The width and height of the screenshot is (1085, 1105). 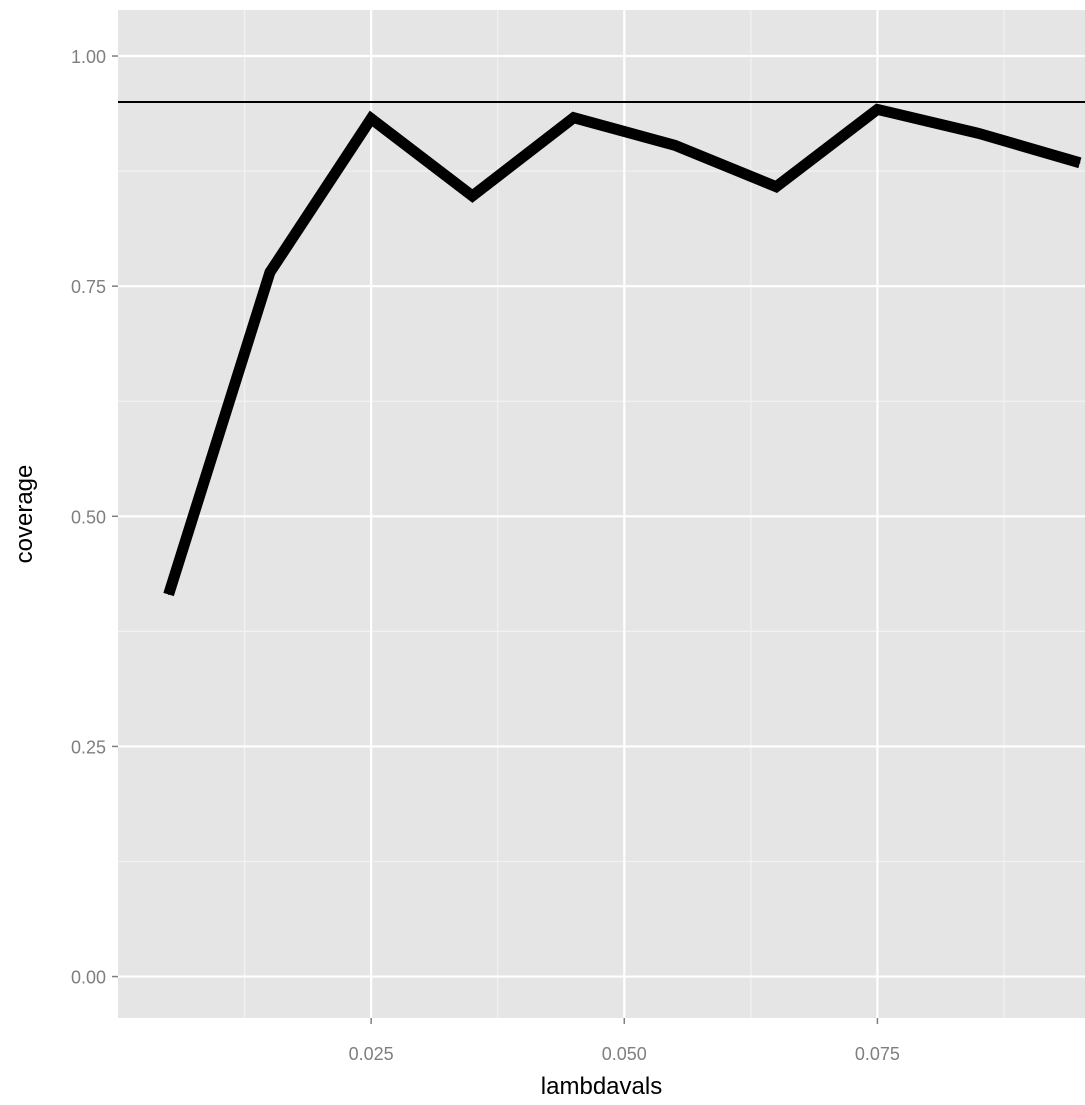 I want to click on y-tick-label: 0.25, so click(x=88, y=747).